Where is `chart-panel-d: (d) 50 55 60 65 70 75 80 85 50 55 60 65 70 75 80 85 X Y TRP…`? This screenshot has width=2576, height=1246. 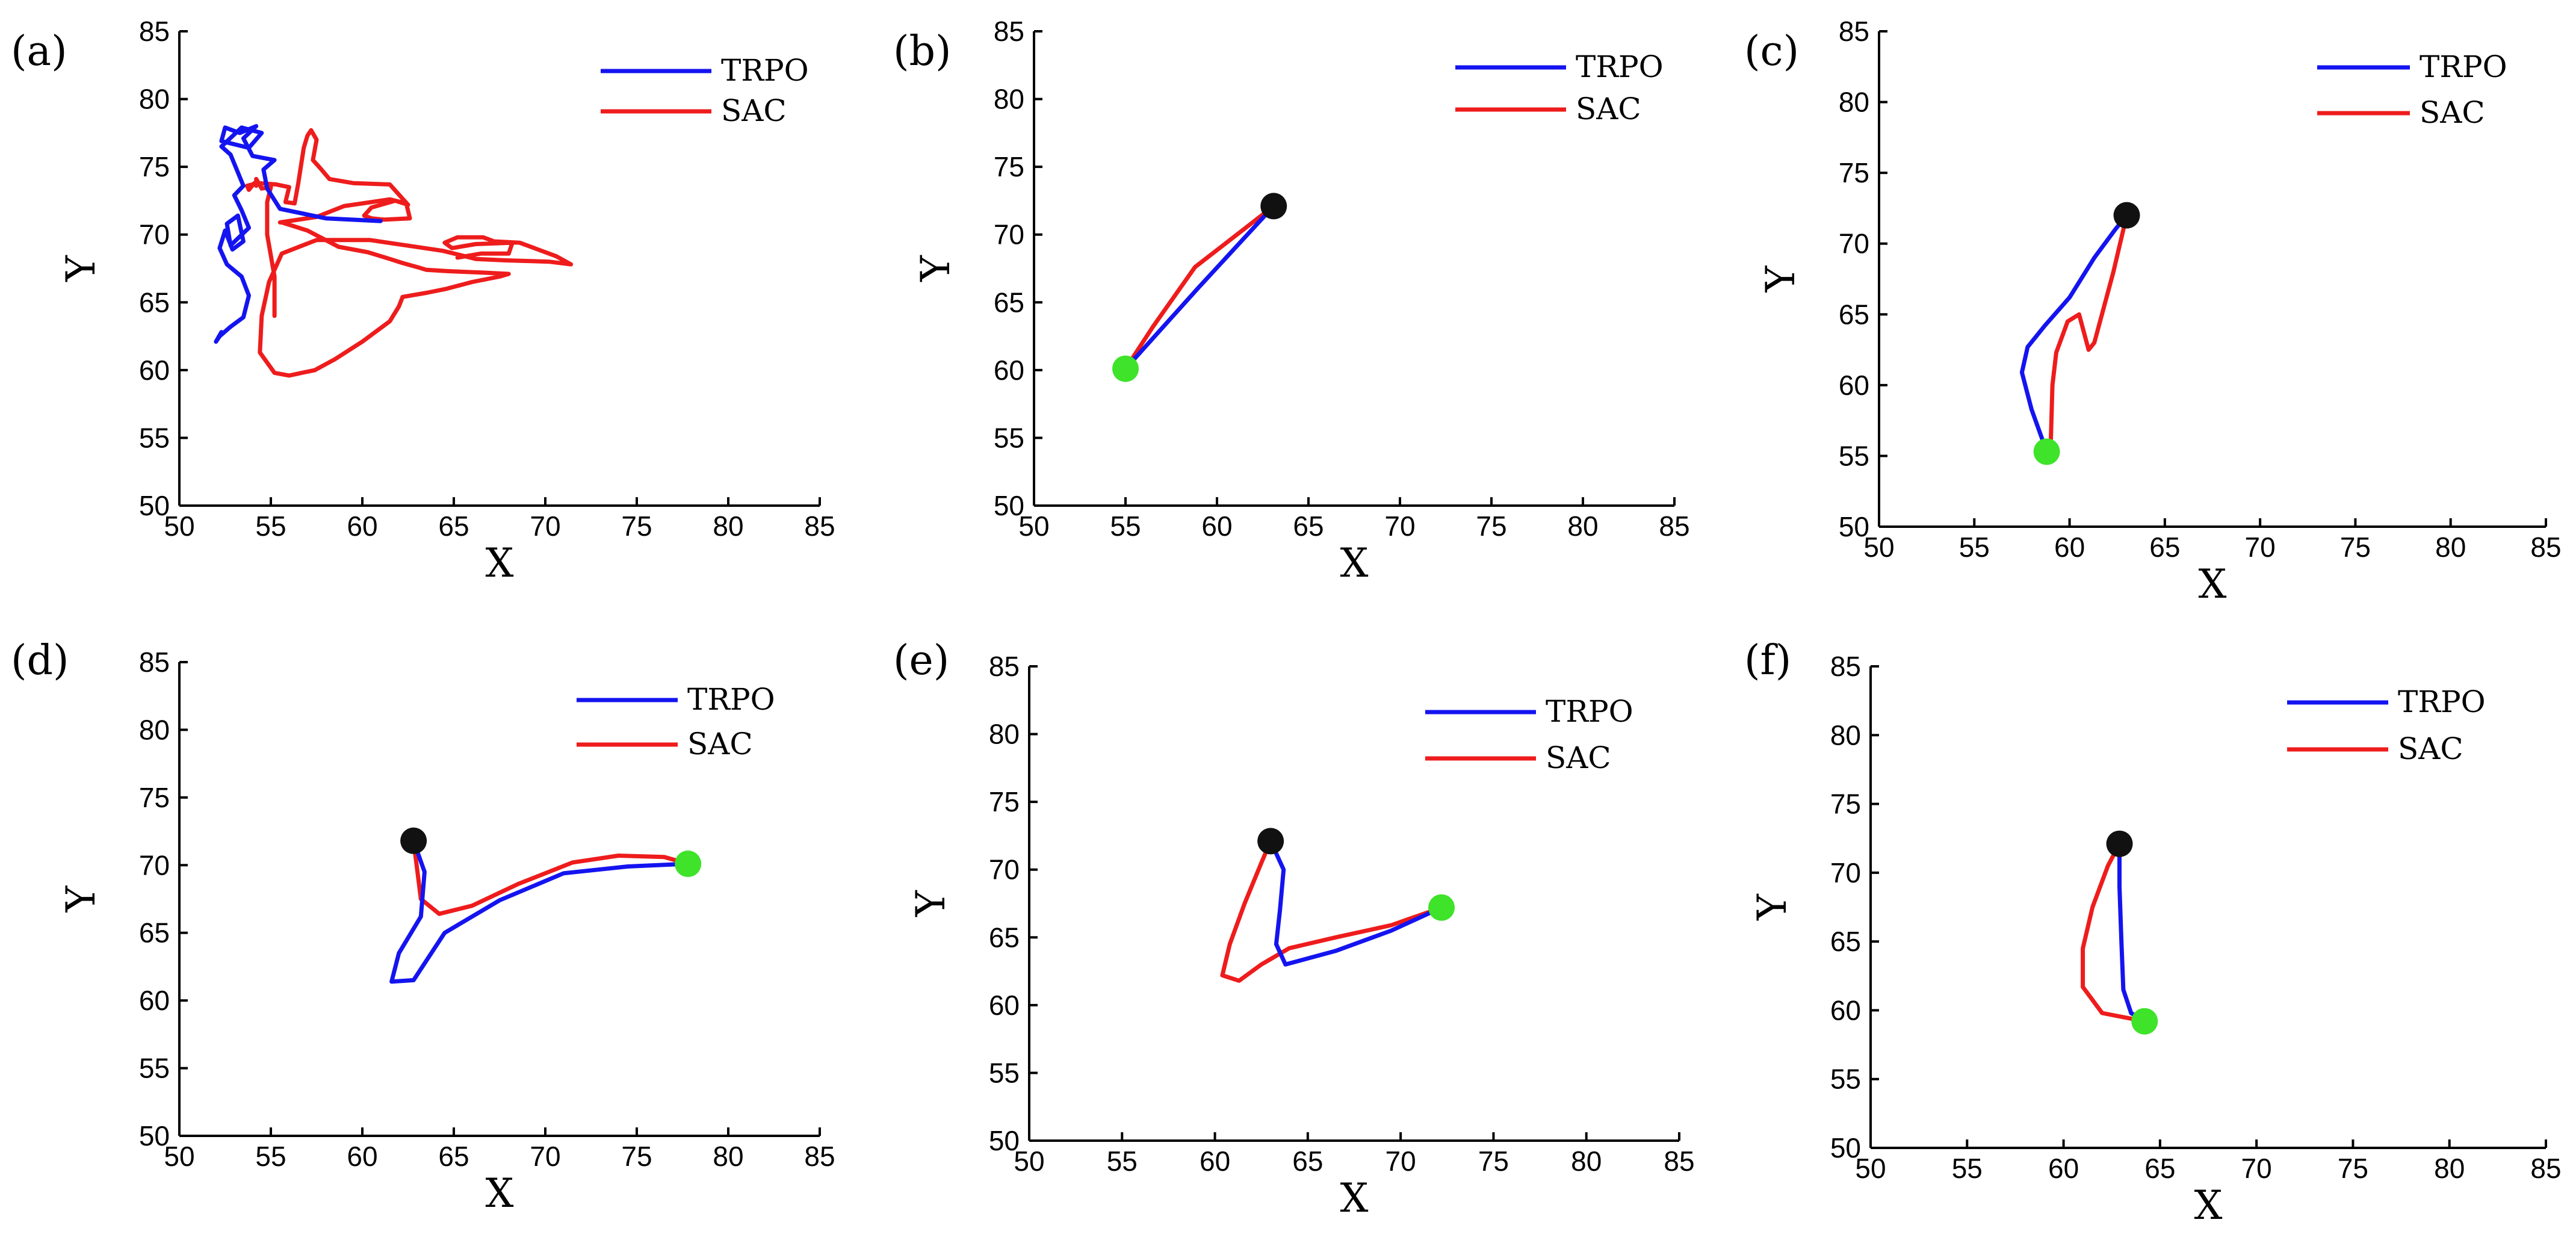
chart-panel-d: (d) 50 55 60 65 70 75 80 85 50 55 60 65 70 75 80 85 X Y TRP… is located at coordinates (423, 927).